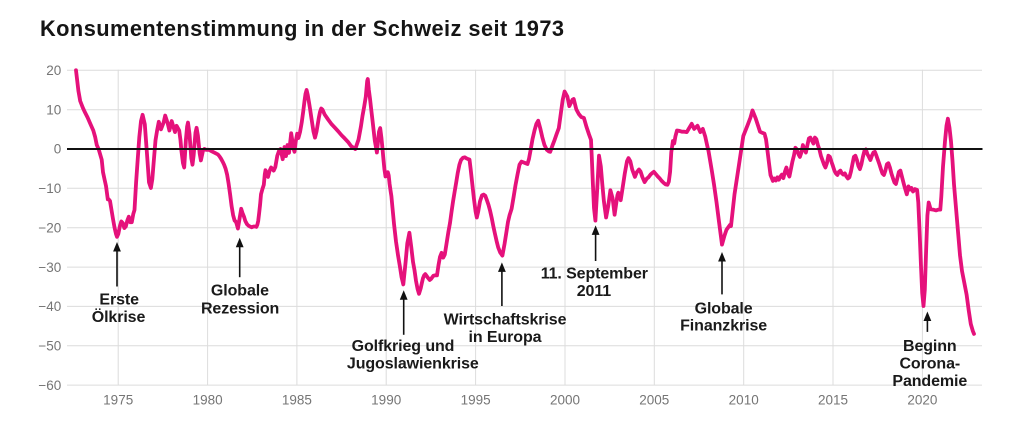  What do you see at coordinates (505, 320) in the screenshot?
I see `svg-text: Wirtschaftskrise` at bounding box center [505, 320].